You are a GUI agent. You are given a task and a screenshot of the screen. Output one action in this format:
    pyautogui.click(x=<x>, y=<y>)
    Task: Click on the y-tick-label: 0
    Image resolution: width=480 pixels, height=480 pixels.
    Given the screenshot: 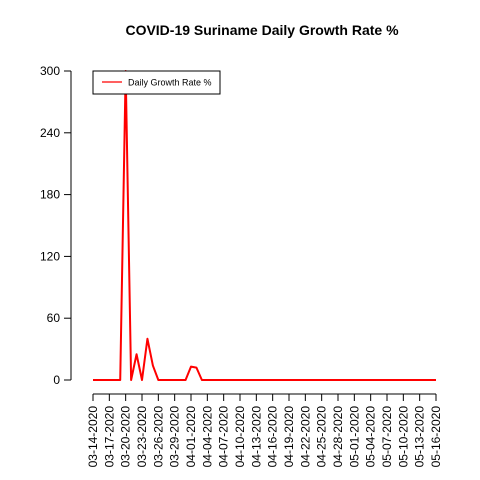 What is the action you would take?
    pyautogui.click(x=56, y=380)
    